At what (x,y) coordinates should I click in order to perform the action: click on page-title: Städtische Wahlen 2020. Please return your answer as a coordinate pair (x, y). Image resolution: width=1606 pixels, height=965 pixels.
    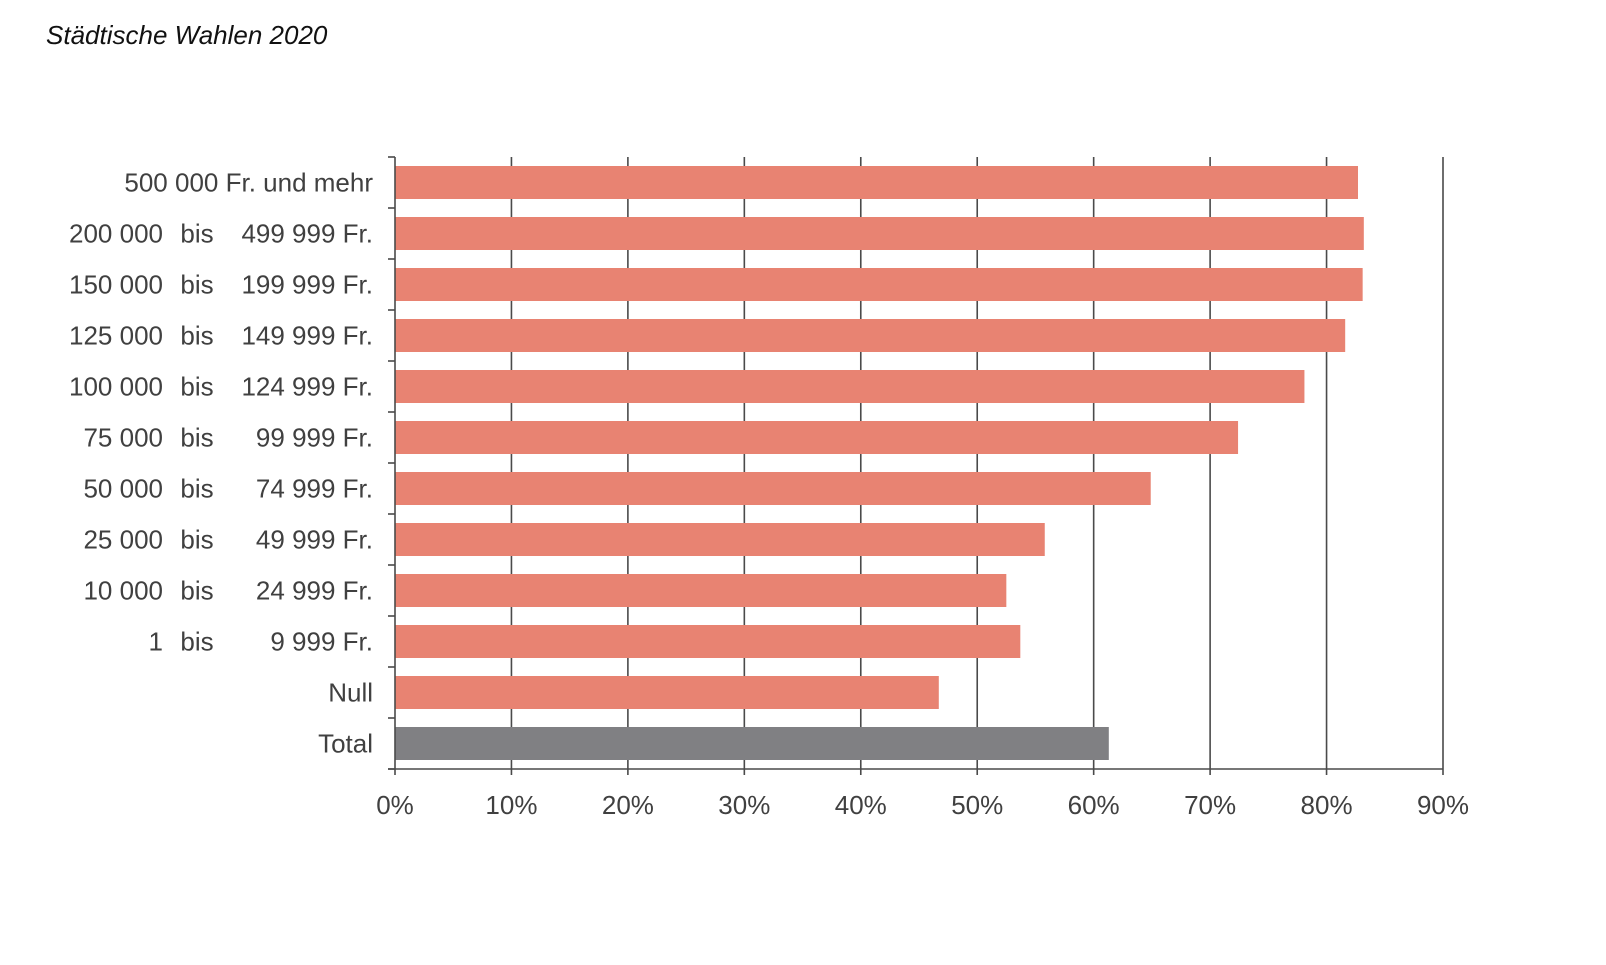
    Looking at the image, I should click on (187, 35).